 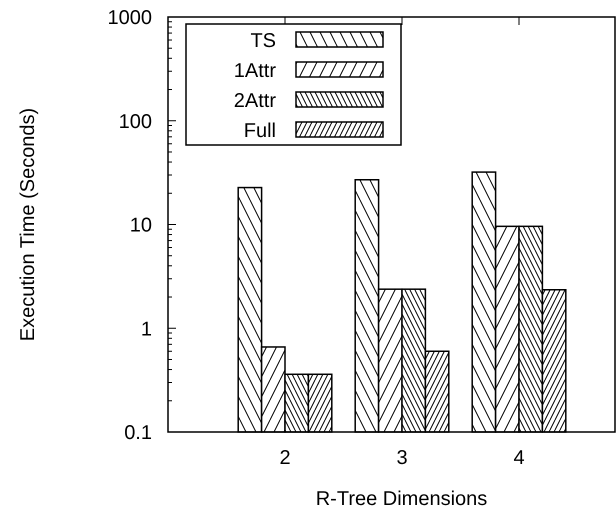 What do you see at coordinates (146, 329) in the screenshot?
I see `y-tick-label: 1` at bounding box center [146, 329].